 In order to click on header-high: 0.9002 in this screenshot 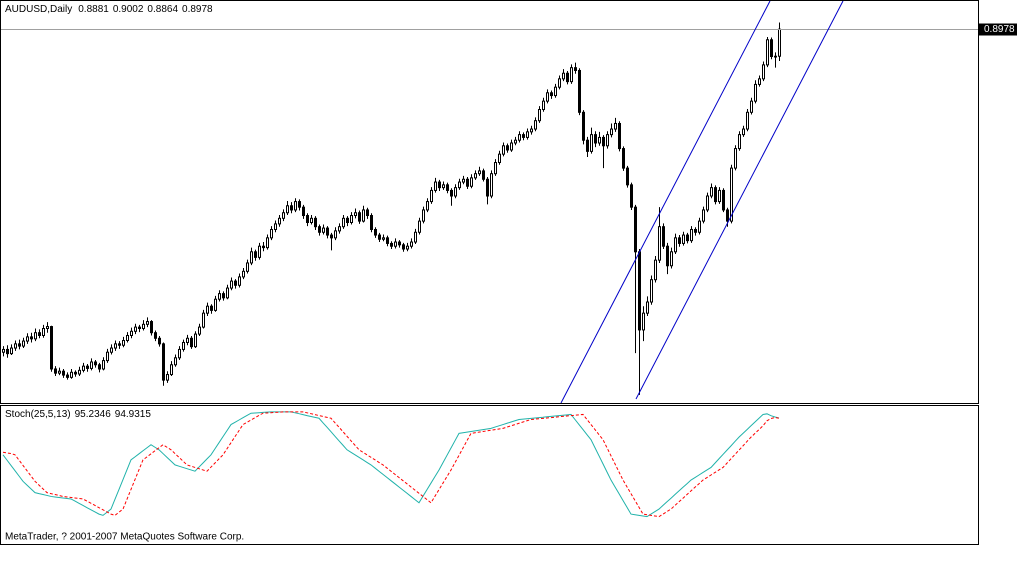, I will do `click(128, 9)`.